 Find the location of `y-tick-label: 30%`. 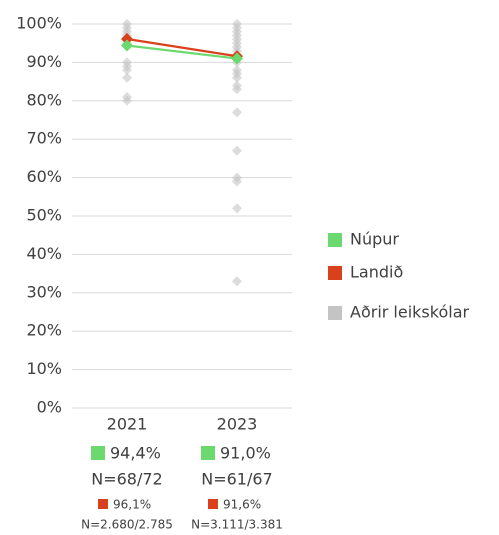

y-tick-label: 30% is located at coordinates (44, 291).